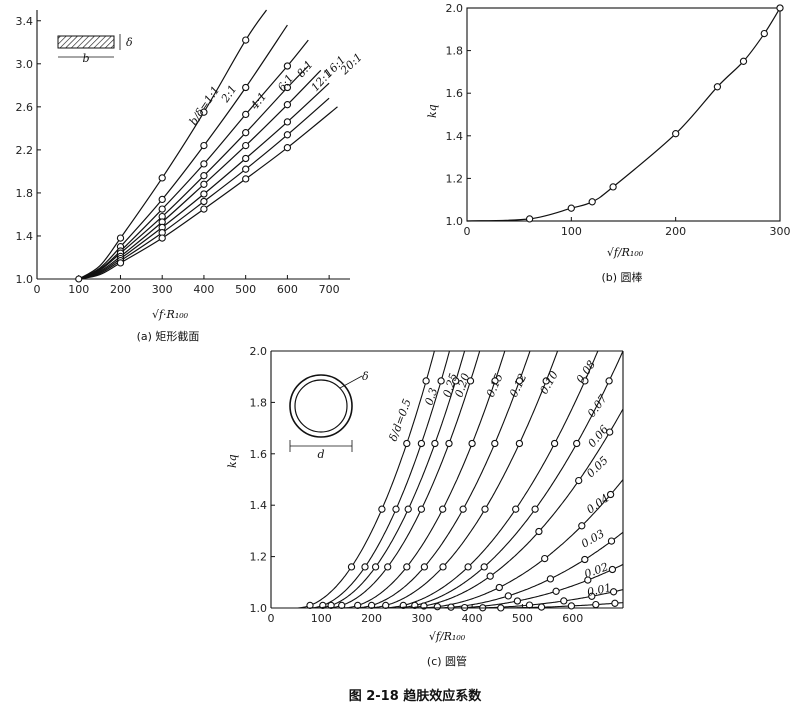 Image resolution: width=799 pixels, height=714 pixels. I want to click on width-label: b, so click(85, 58).